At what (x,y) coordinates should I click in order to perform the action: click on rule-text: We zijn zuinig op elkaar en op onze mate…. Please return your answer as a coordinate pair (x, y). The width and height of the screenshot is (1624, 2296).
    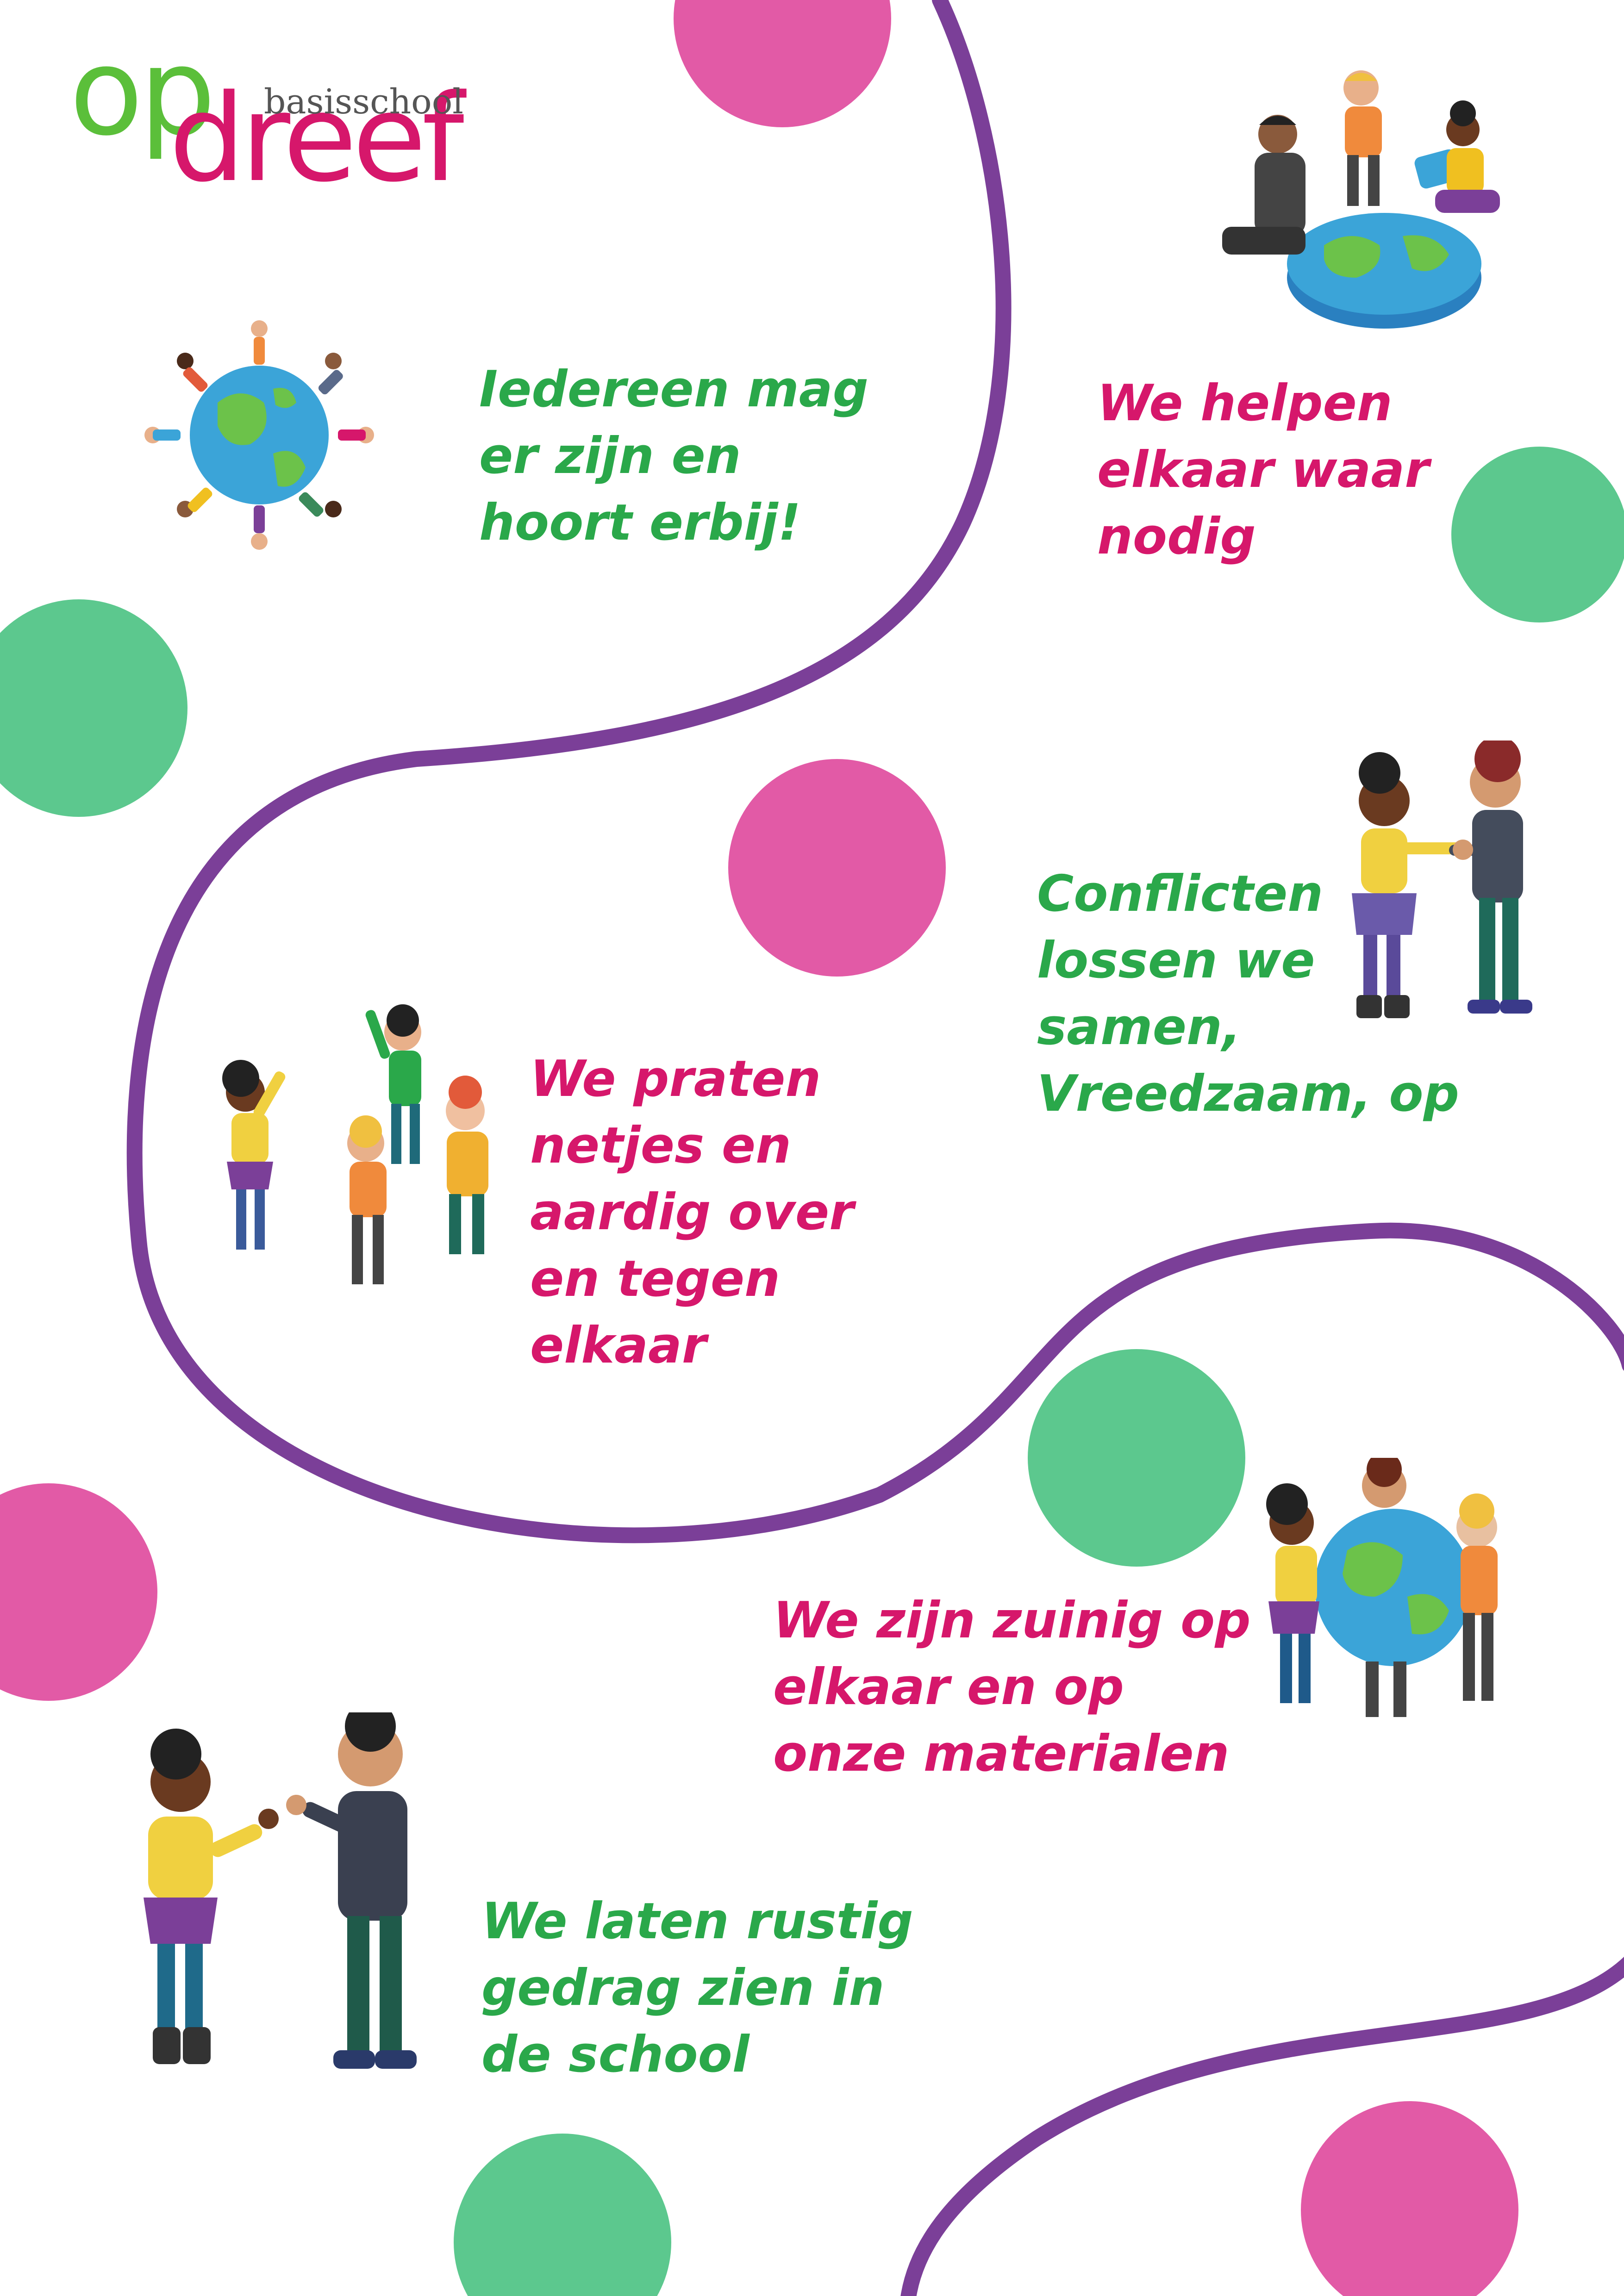
    Looking at the image, I should click on (1012, 1687).